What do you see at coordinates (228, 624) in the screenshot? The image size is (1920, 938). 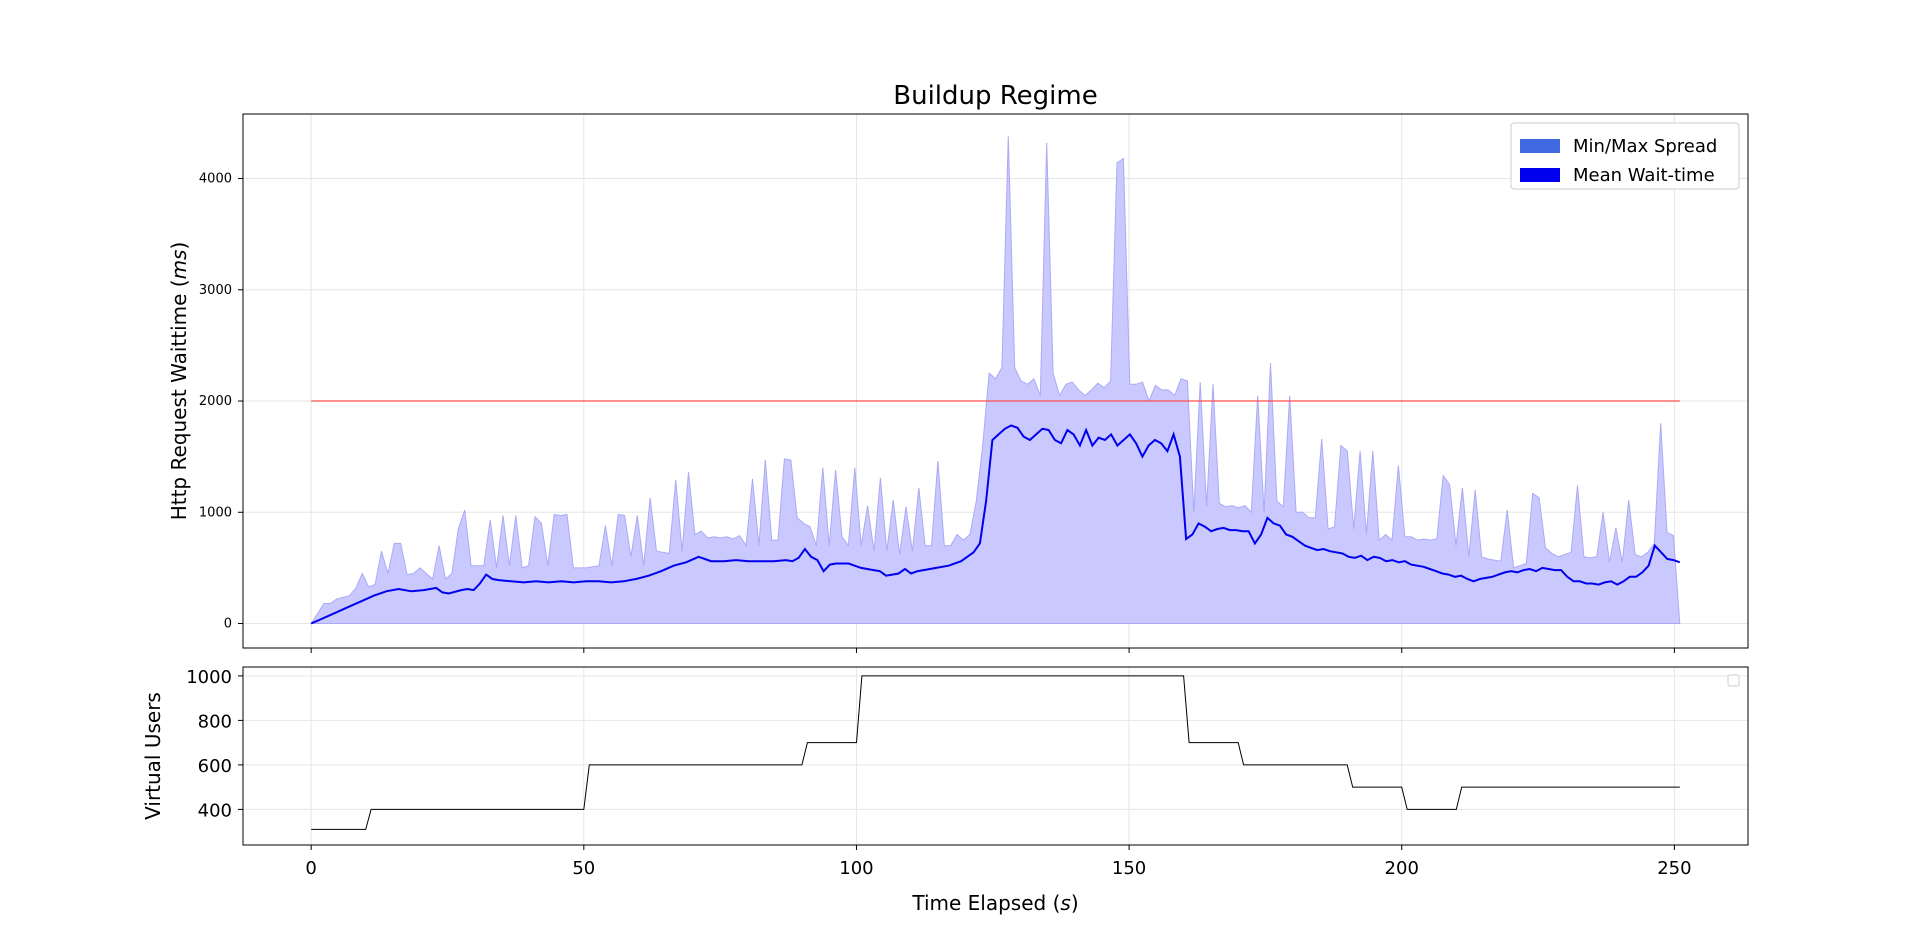 I see `y-tick-label: 0` at bounding box center [228, 624].